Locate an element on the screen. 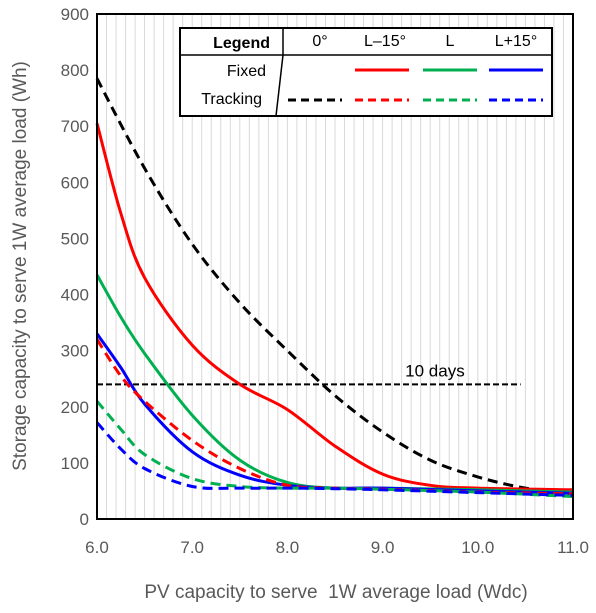 The width and height of the screenshot is (596, 613). y-tick-label: 100 is located at coordinates (75, 463).